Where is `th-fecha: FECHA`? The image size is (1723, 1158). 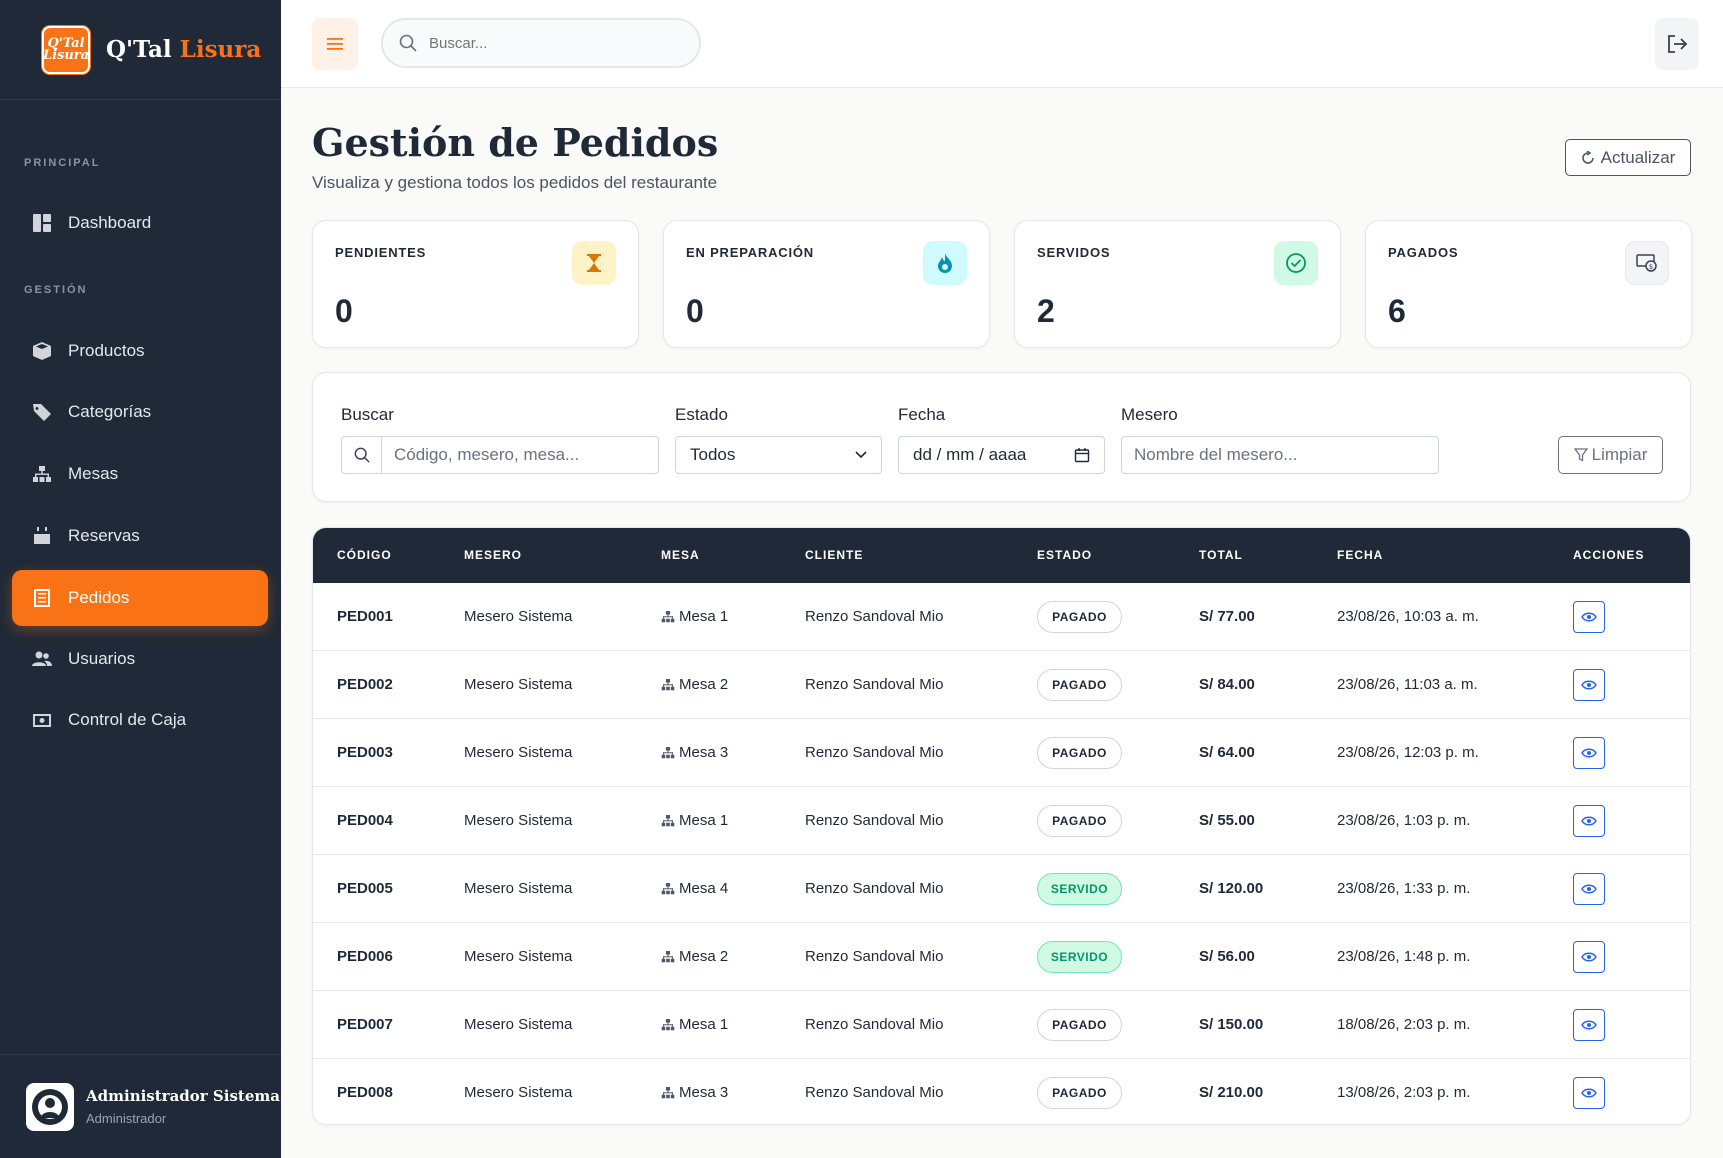 th-fecha: FECHA is located at coordinates (1360, 555).